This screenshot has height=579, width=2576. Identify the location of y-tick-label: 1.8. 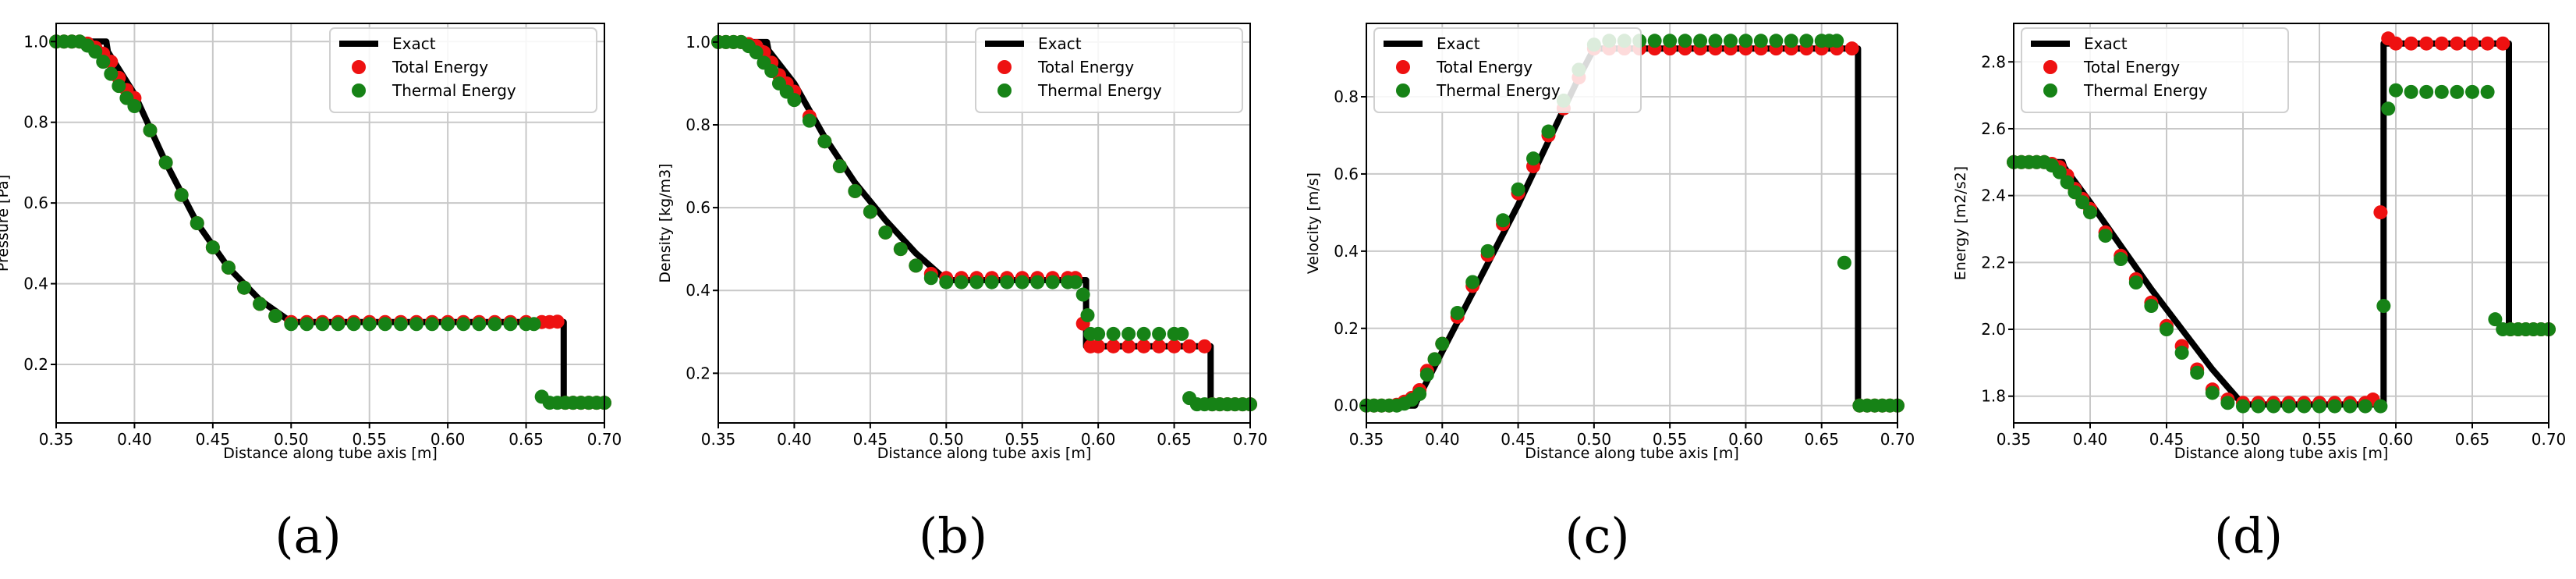
(1993, 396).